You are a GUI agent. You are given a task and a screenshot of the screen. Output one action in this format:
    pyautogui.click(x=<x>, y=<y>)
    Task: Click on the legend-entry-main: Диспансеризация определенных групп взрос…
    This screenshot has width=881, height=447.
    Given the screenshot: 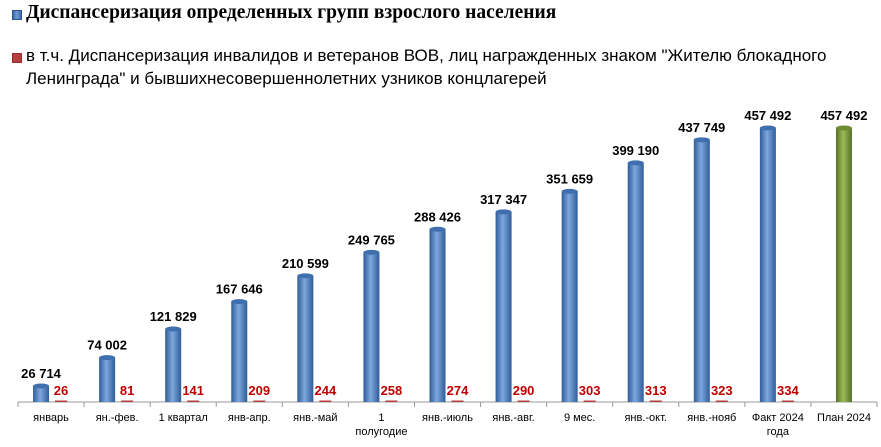 What is the action you would take?
    pyautogui.click(x=440, y=15)
    